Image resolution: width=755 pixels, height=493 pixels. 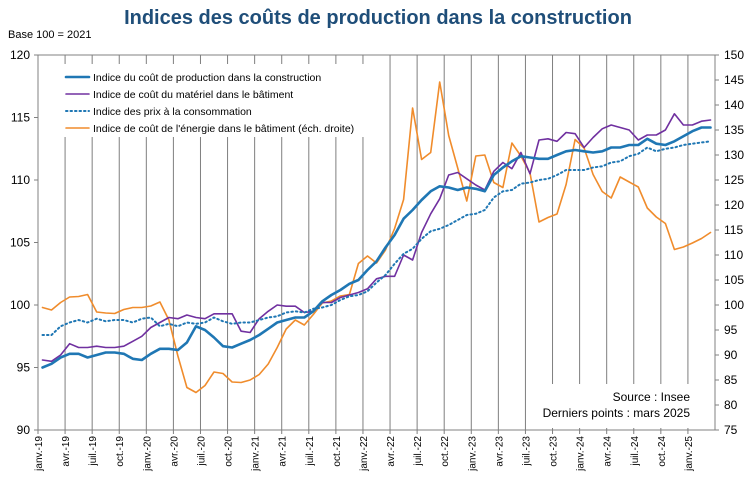 What do you see at coordinates (20, 243) in the screenshot?
I see `y-tick-label-left: 105` at bounding box center [20, 243].